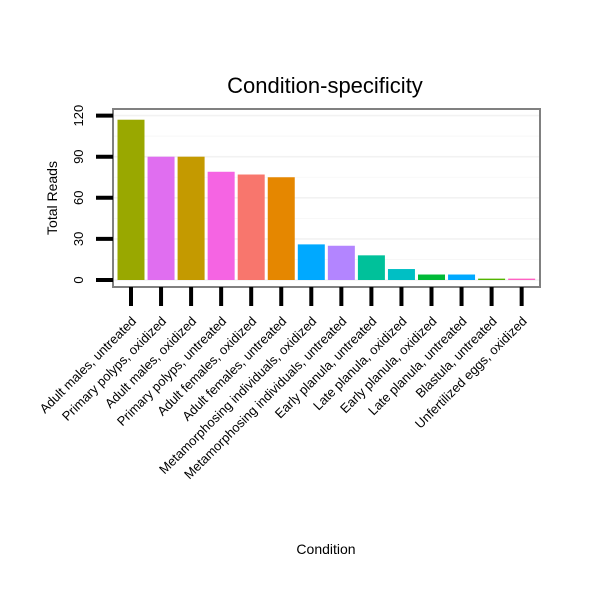 This screenshot has width=600, height=600. What do you see at coordinates (78, 239) in the screenshot?
I see `y-tick-label: 30` at bounding box center [78, 239].